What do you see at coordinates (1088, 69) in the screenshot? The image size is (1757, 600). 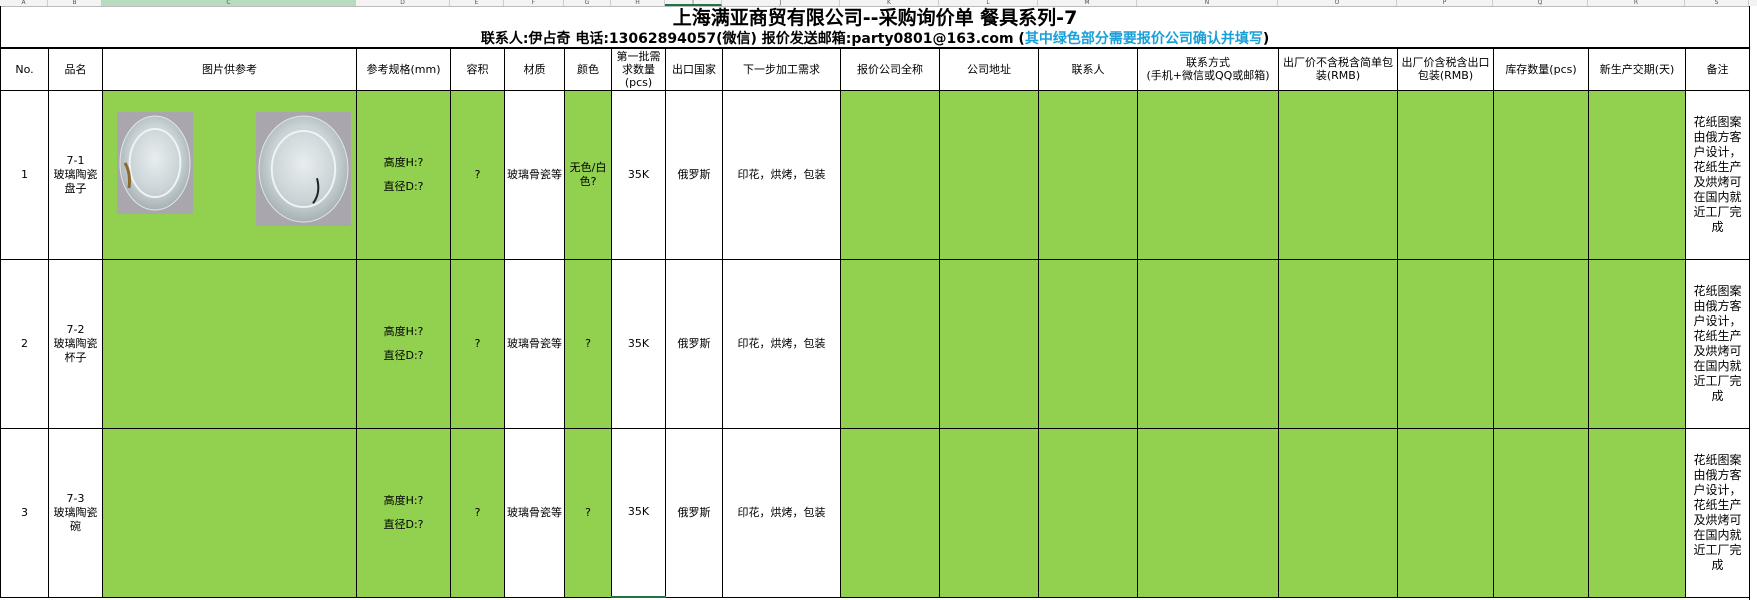 I see `header-cell: 联系人` at bounding box center [1088, 69].